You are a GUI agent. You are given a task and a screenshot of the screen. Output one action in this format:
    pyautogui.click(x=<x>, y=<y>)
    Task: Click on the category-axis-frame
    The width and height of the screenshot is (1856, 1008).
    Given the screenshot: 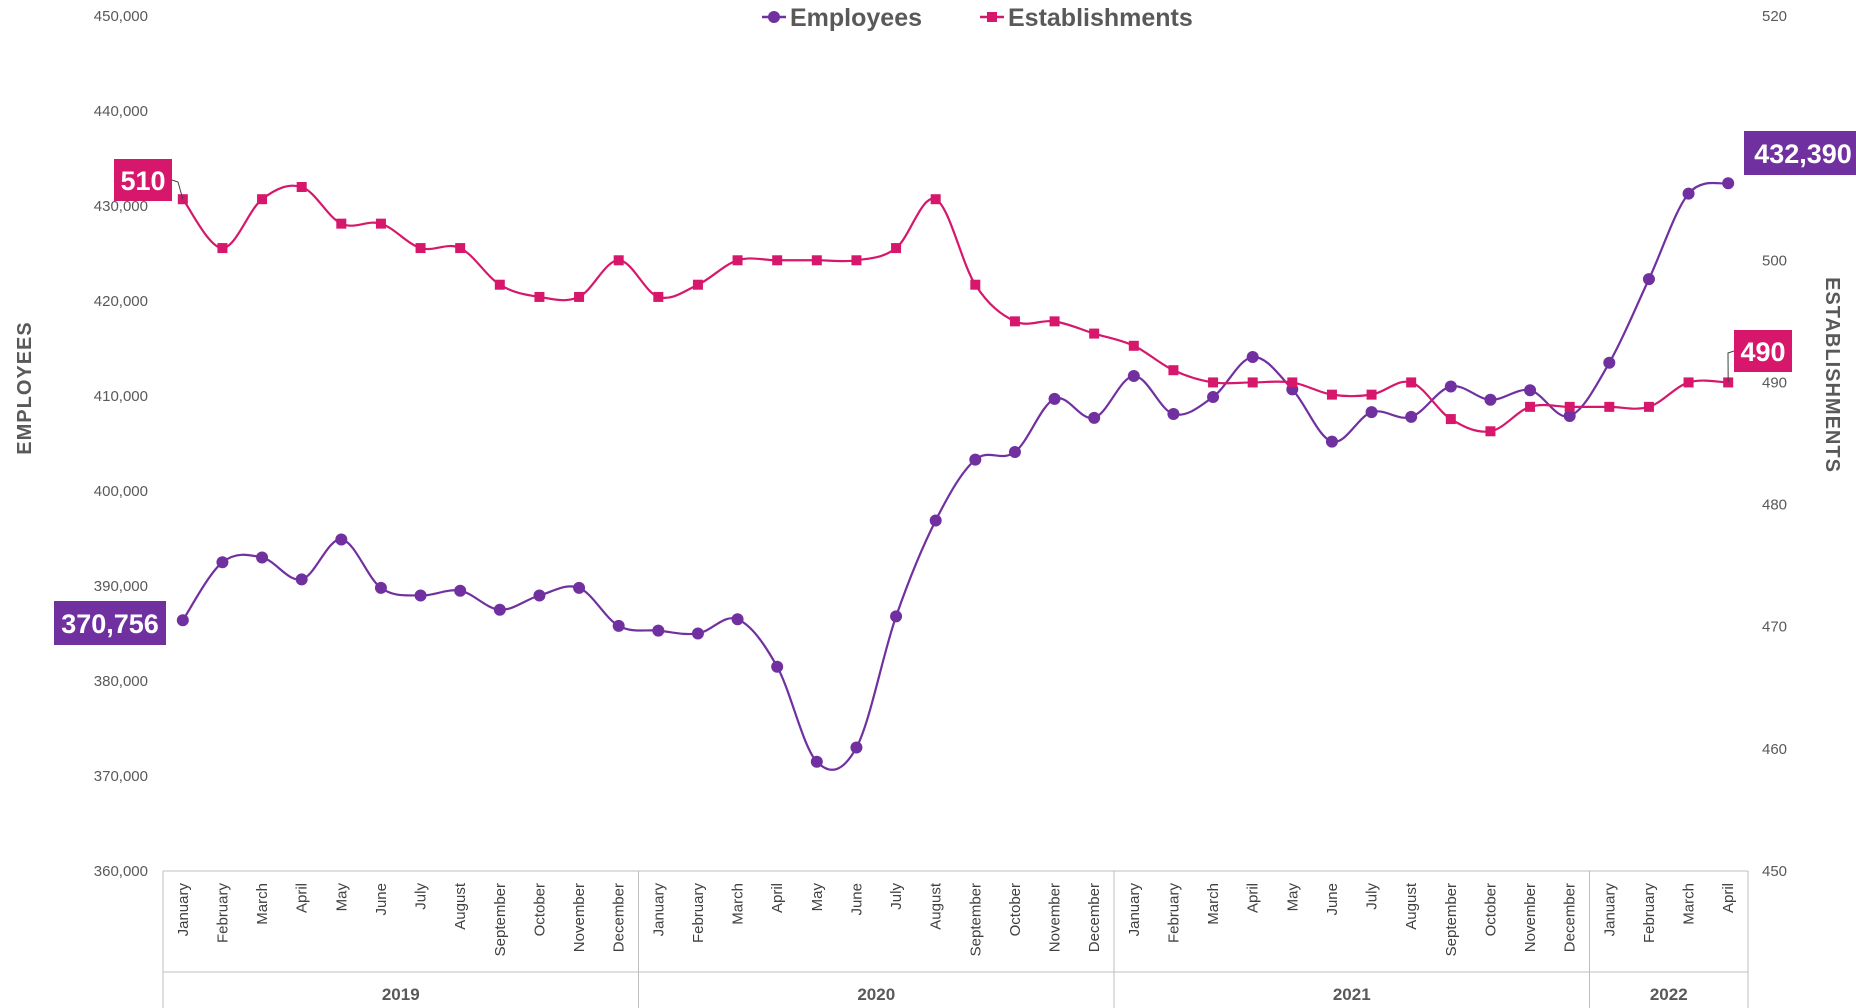 What is the action you would take?
    pyautogui.click(x=955, y=939)
    